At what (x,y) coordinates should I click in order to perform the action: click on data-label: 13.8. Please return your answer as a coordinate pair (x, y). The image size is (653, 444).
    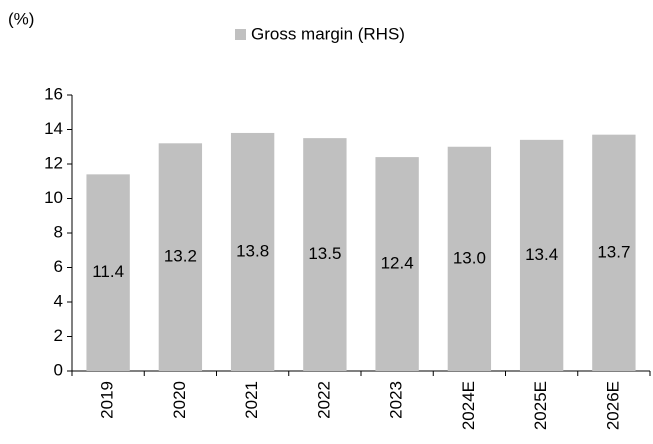
    Looking at the image, I should click on (252, 250).